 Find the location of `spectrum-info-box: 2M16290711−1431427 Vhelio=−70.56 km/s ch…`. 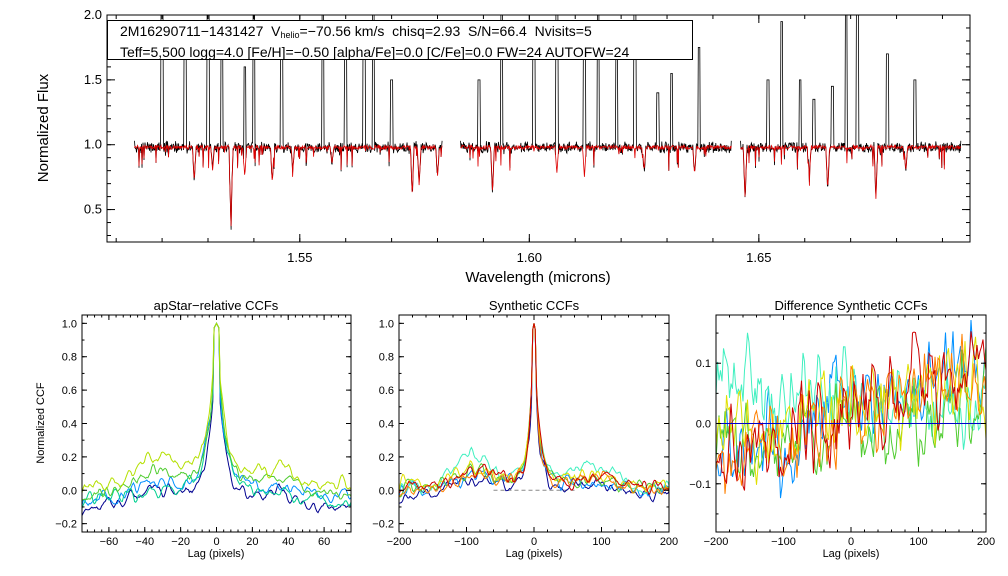

spectrum-info-box: 2M16290711−1431427 Vhelio=−70.56 km/s ch… is located at coordinates (400, 40).